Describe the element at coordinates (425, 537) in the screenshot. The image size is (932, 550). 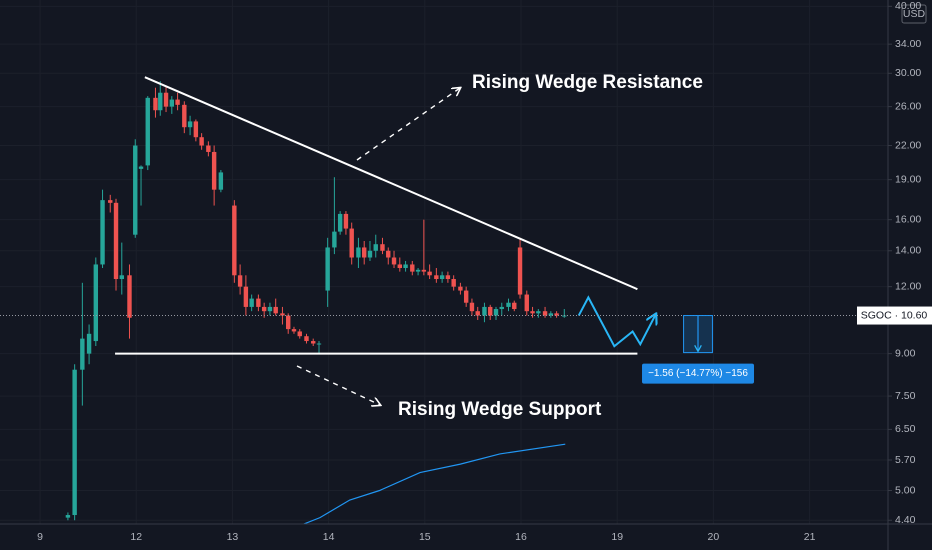
I see `x-tick-label: 15` at that location.